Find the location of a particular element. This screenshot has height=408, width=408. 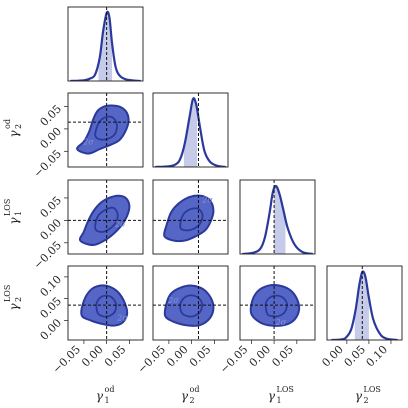

panel-2d-content-2: 2σ is located at coordinates (190, 217).